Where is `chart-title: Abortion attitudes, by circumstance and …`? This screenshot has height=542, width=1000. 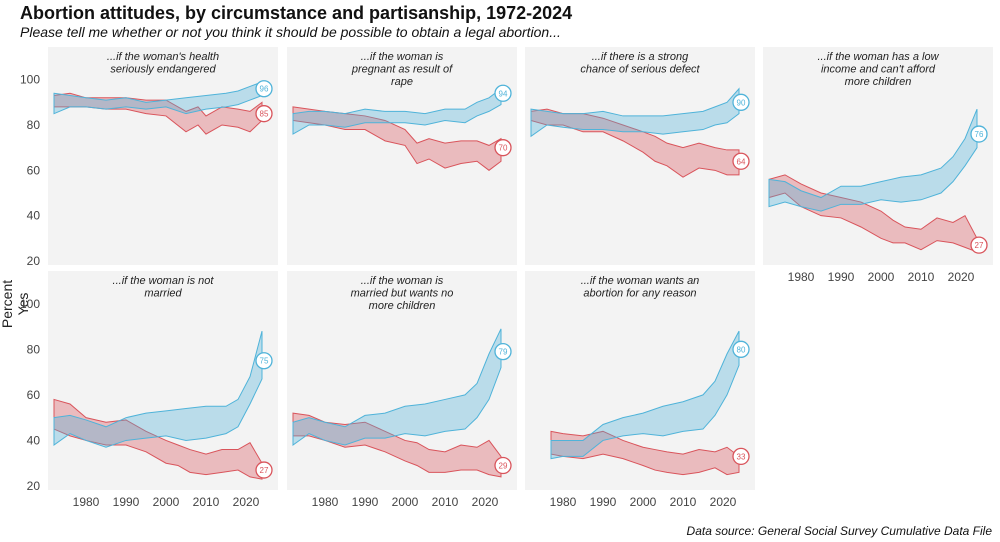 chart-title: Abortion attitudes, by circumstance and … is located at coordinates (296, 13).